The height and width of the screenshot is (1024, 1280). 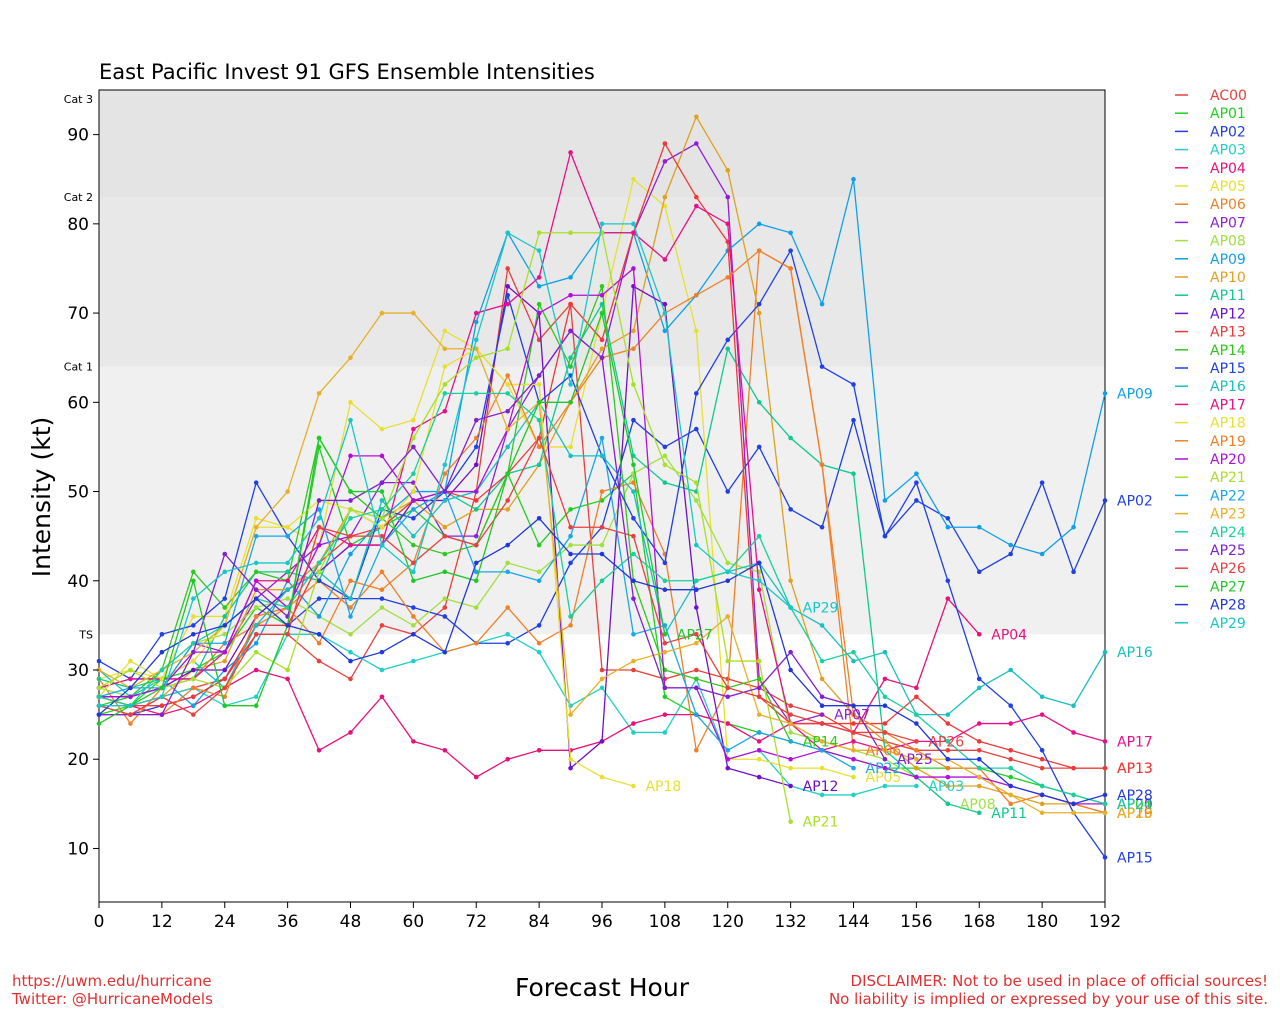 What do you see at coordinates (1228, 242) in the screenshot?
I see `legend-item-AP08: AP08` at bounding box center [1228, 242].